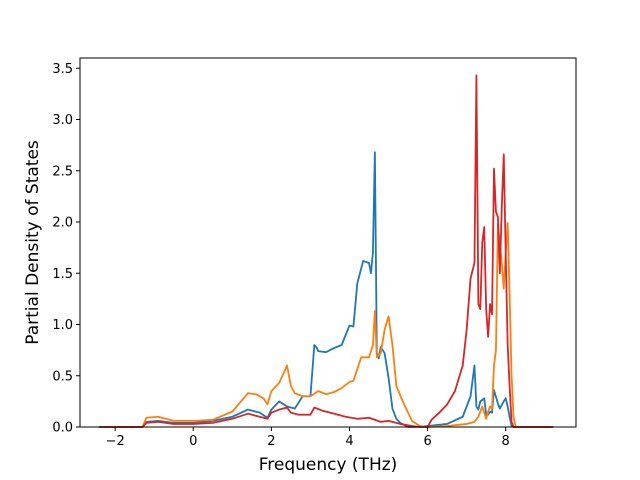 This screenshot has height=480, width=640. Describe the element at coordinates (308, 438) in the screenshot. I see `x-axis: −2 0 2 4 6 8` at that location.